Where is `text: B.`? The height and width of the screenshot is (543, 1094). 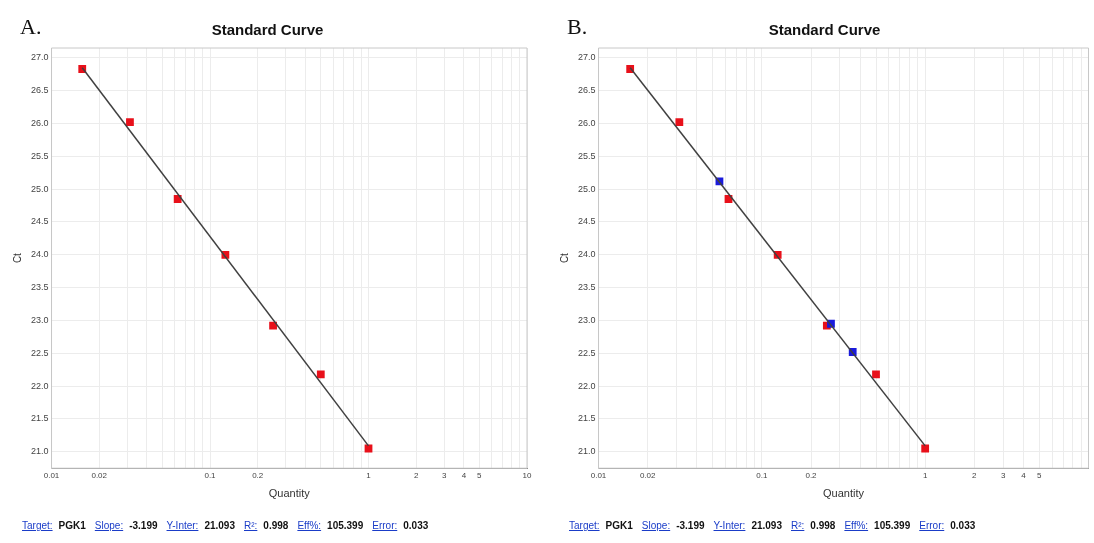 text: B. is located at coordinates (577, 27).